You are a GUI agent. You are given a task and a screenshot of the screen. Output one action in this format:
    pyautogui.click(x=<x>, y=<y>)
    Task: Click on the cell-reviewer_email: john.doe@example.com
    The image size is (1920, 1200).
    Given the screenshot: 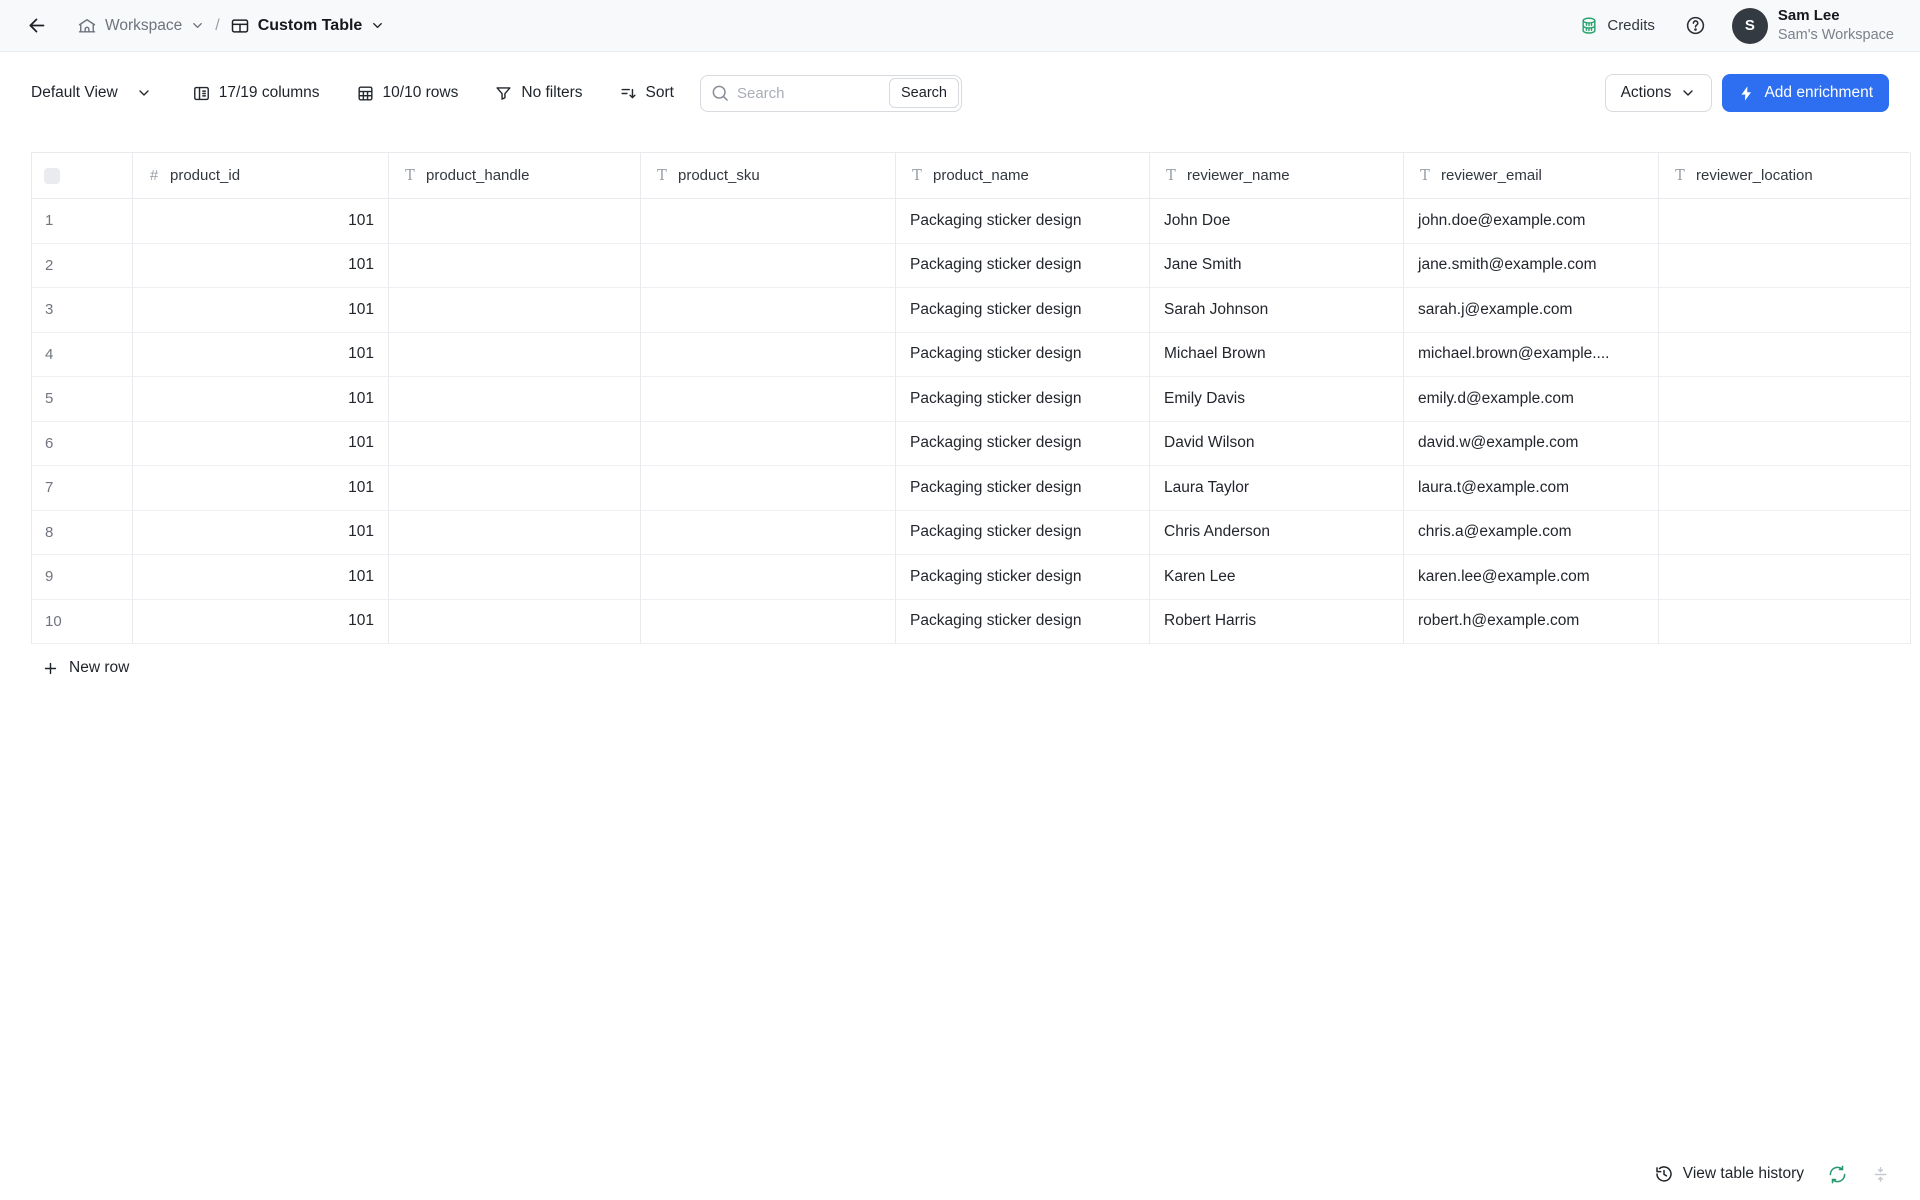 What is the action you would take?
    pyautogui.click(x=1531, y=221)
    